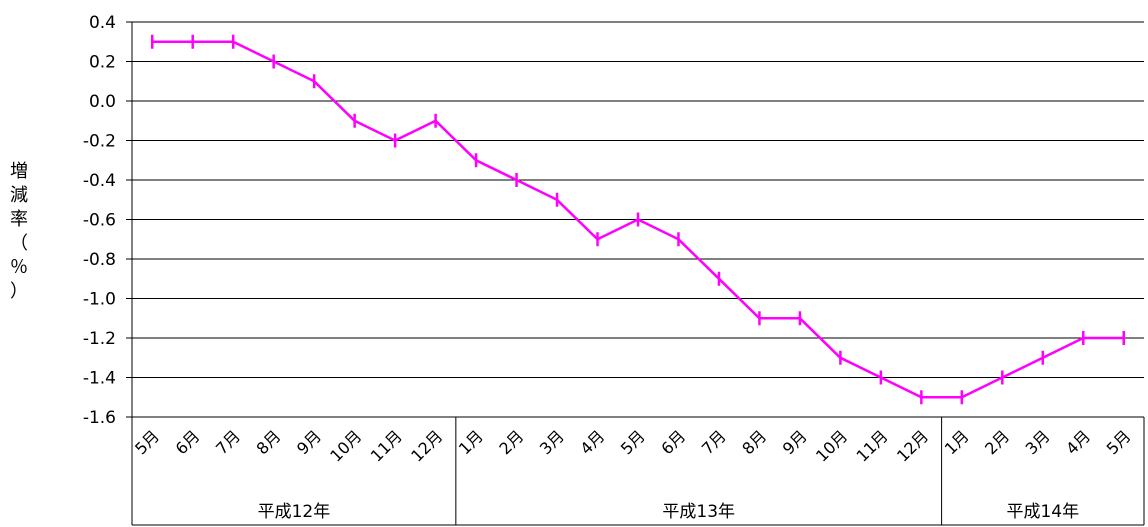 This screenshot has width=1148, height=527. What do you see at coordinates (99, 260) in the screenshot?
I see `y-tick-label: -0.8` at bounding box center [99, 260].